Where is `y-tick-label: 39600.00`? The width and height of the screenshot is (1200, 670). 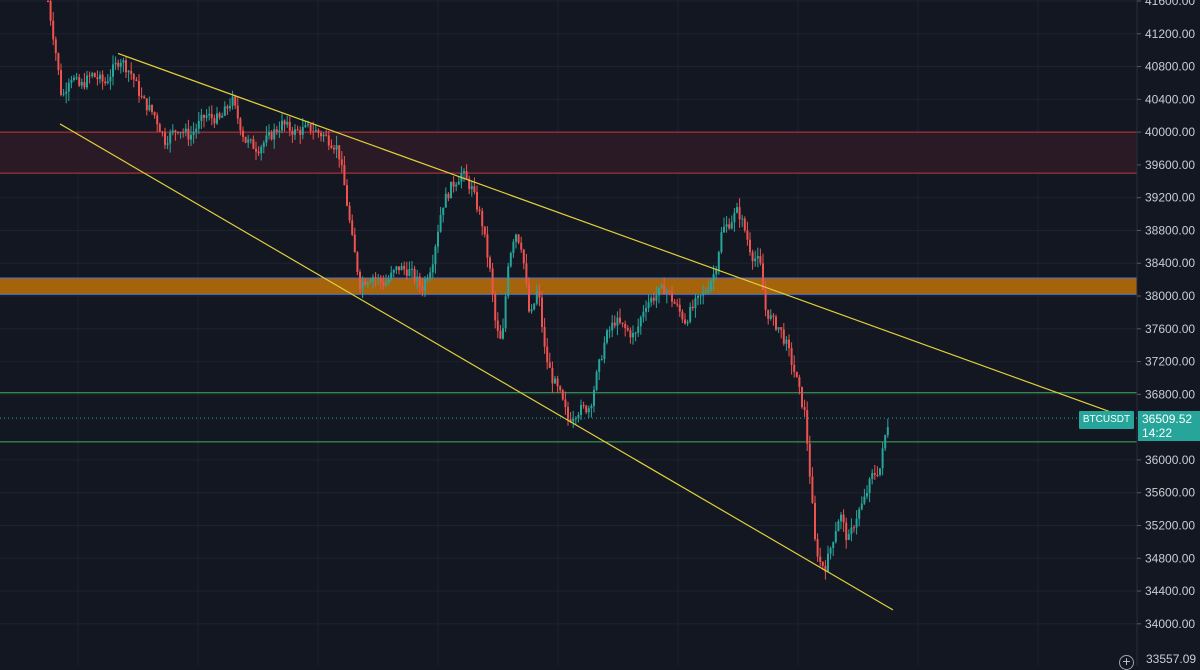 y-tick-label: 39600.00 is located at coordinates (1170, 165).